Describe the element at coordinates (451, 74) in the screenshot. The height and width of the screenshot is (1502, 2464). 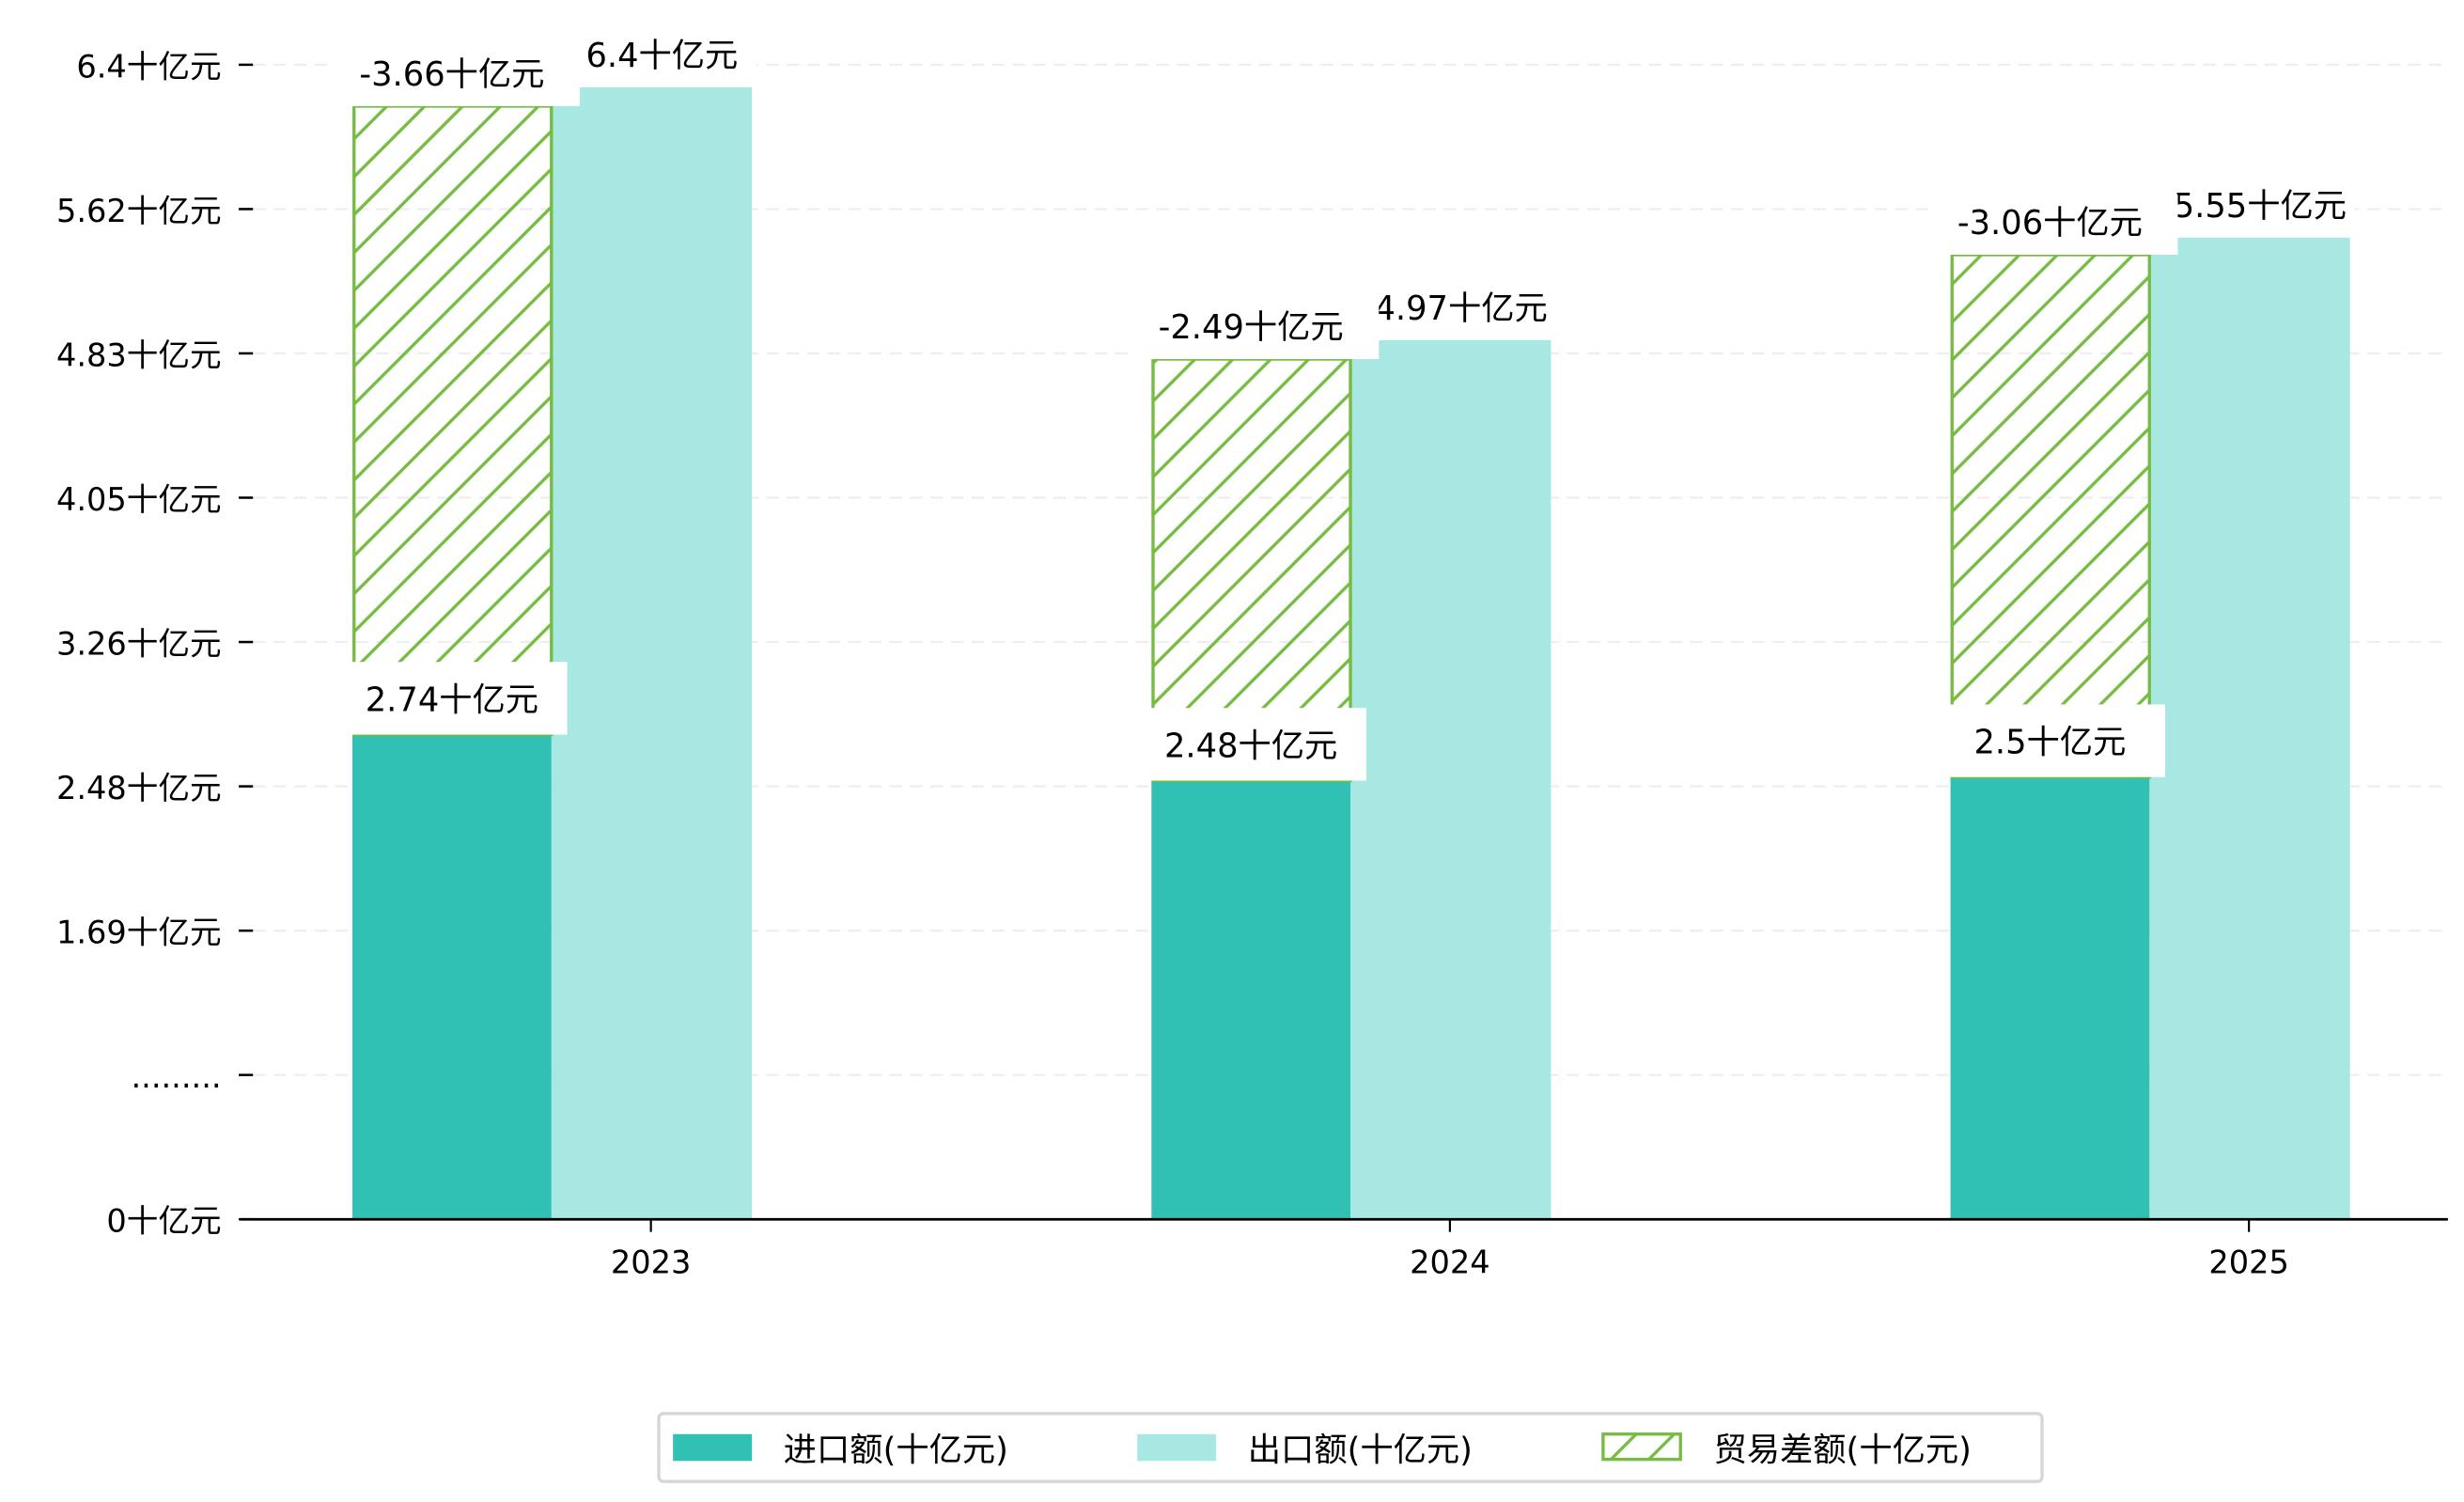
I see `data-label-trade-balance: -3.66十亿元` at that location.